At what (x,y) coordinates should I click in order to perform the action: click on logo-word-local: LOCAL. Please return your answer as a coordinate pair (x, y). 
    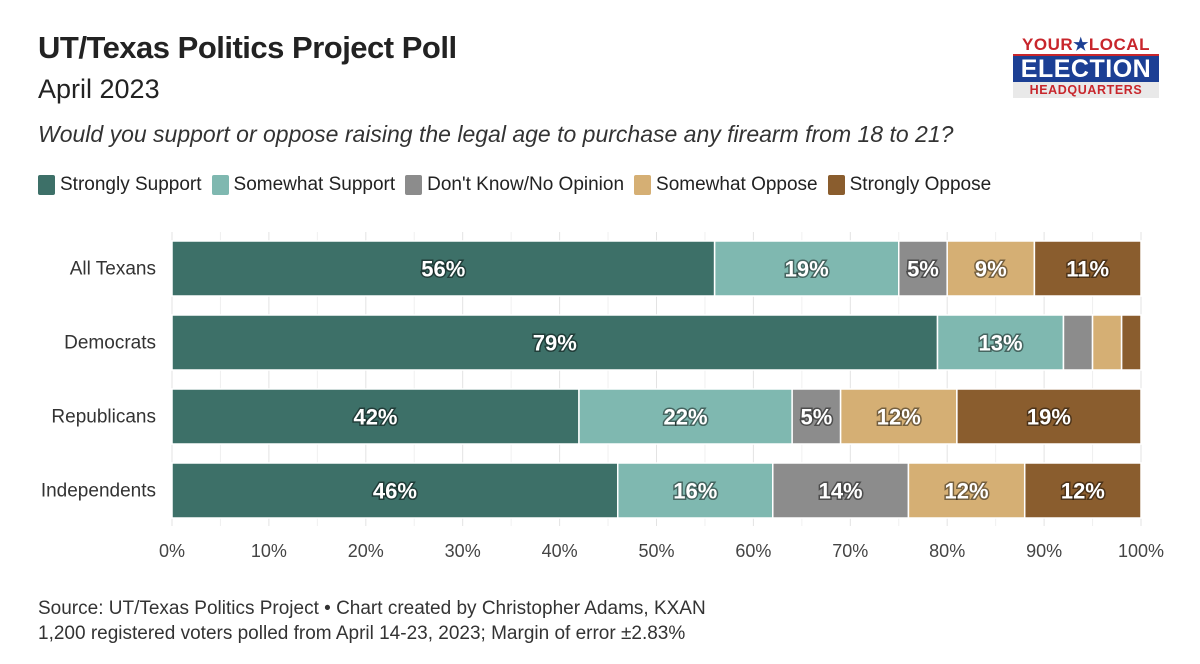
    Looking at the image, I should click on (1119, 44).